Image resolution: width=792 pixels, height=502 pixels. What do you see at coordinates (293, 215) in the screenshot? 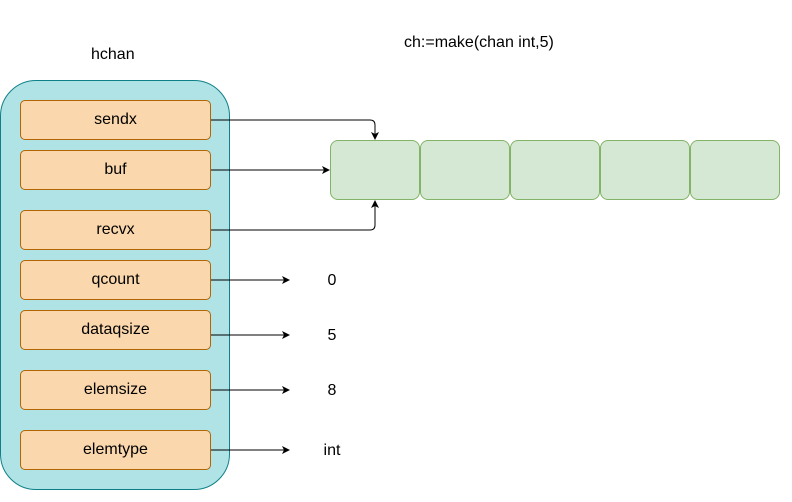
I see `recvx-arrow` at bounding box center [293, 215].